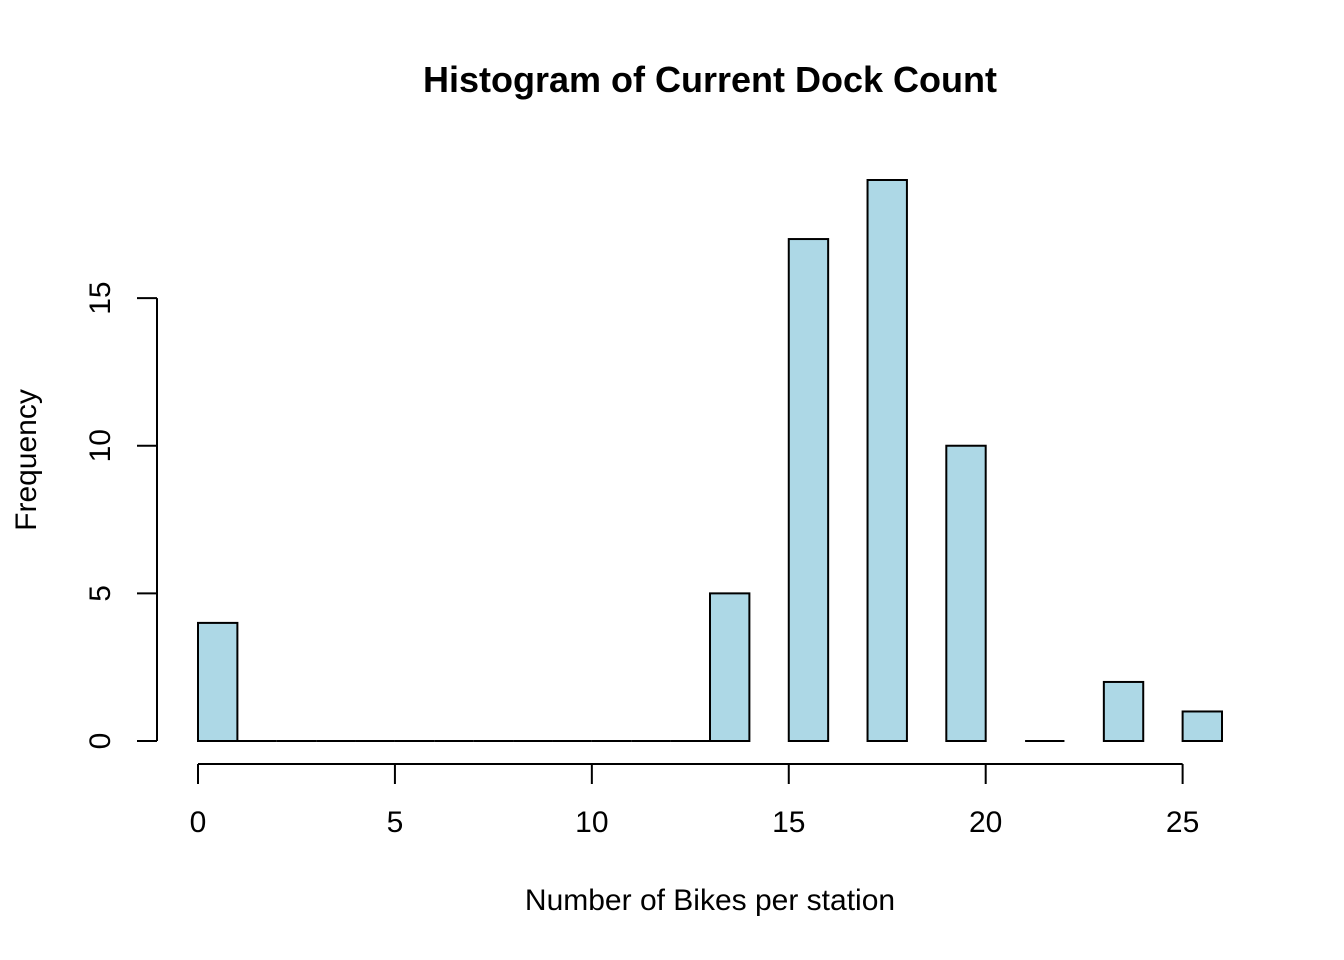 The height and width of the screenshot is (960, 1344). What do you see at coordinates (100, 297) in the screenshot?
I see `y-tick-label: 15` at bounding box center [100, 297].